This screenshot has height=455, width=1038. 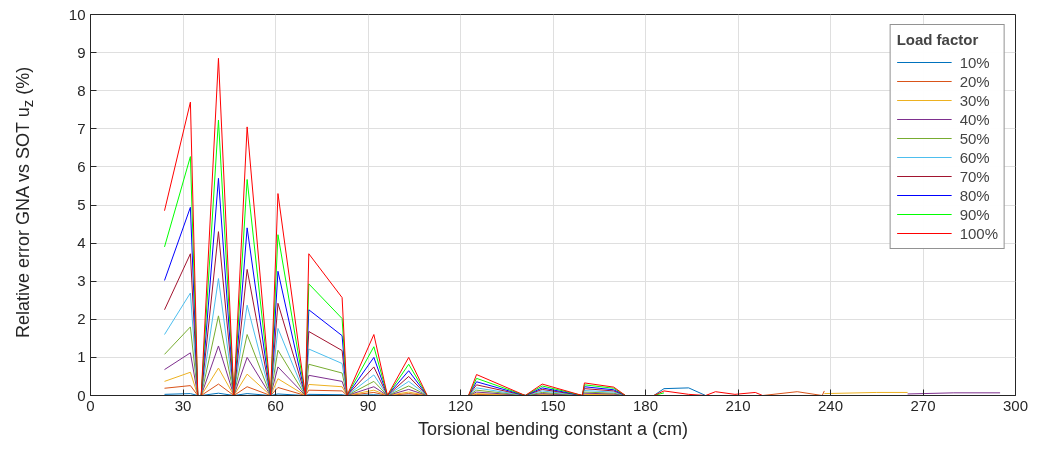 I want to click on y-tick-label: 8, so click(x=81, y=90).